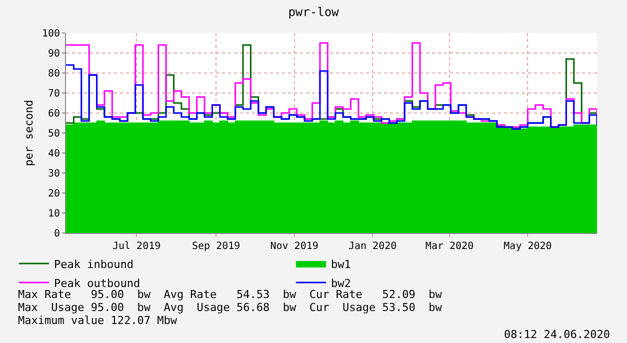 The width and height of the screenshot is (627, 343). What do you see at coordinates (54, 74) in the screenshot?
I see `y-tick-label: 80` at bounding box center [54, 74].